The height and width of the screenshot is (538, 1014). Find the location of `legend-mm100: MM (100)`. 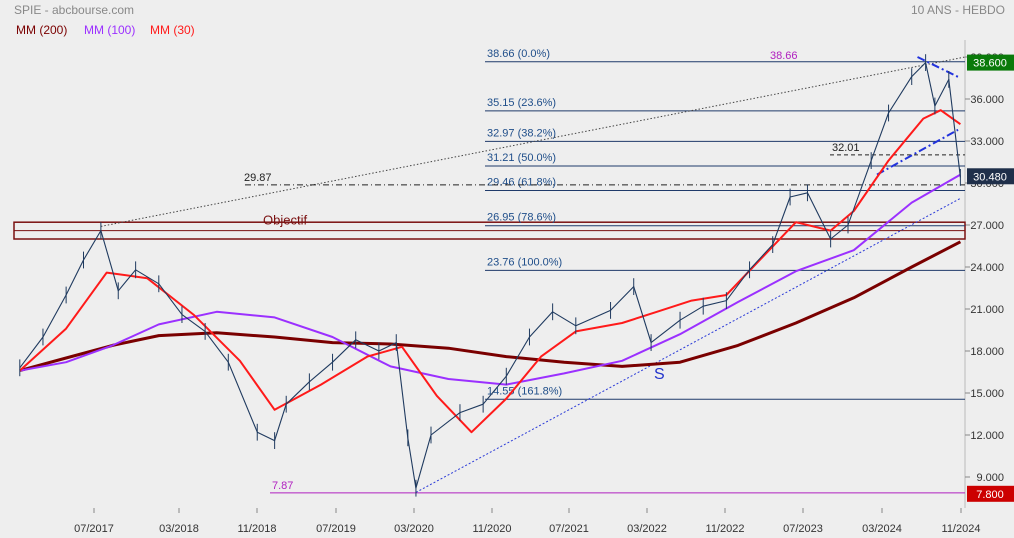

legend-mm100: MM (100) is located at coordinates (109, 30).